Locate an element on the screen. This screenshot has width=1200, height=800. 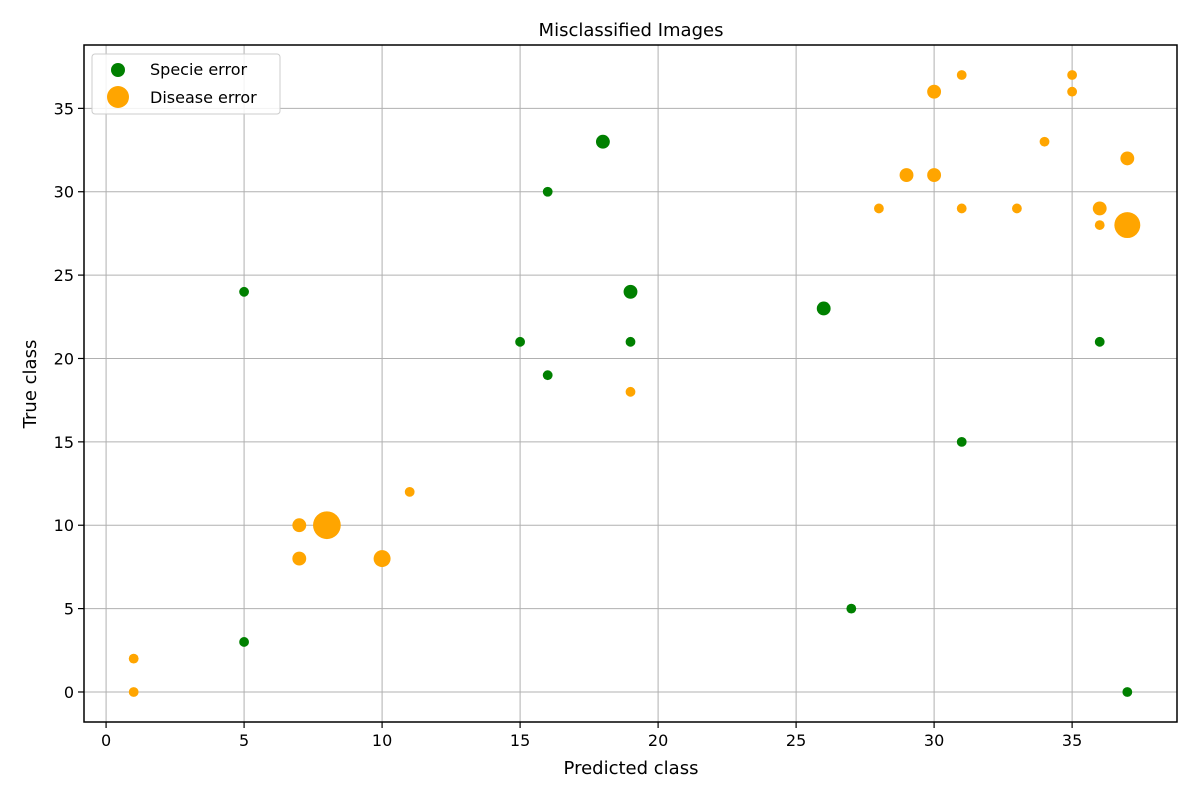
legend: Specie error Disease error is located at coordinates (186, 84).